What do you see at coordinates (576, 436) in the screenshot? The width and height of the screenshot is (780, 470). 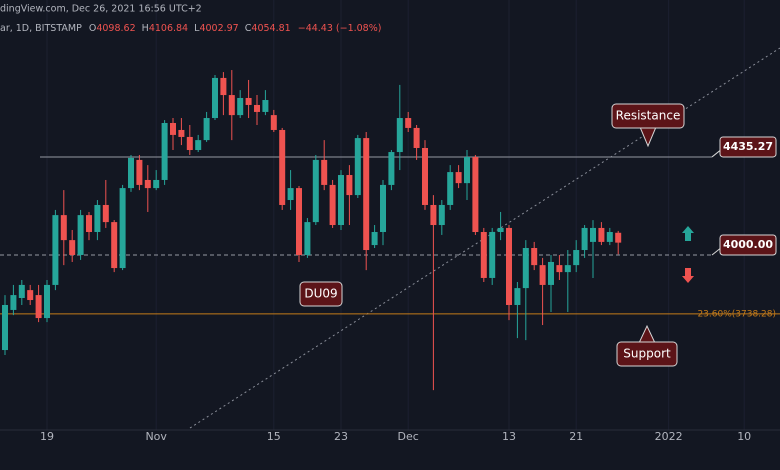 I see `x-tick-label: 21` at bounding box center [576, 436].